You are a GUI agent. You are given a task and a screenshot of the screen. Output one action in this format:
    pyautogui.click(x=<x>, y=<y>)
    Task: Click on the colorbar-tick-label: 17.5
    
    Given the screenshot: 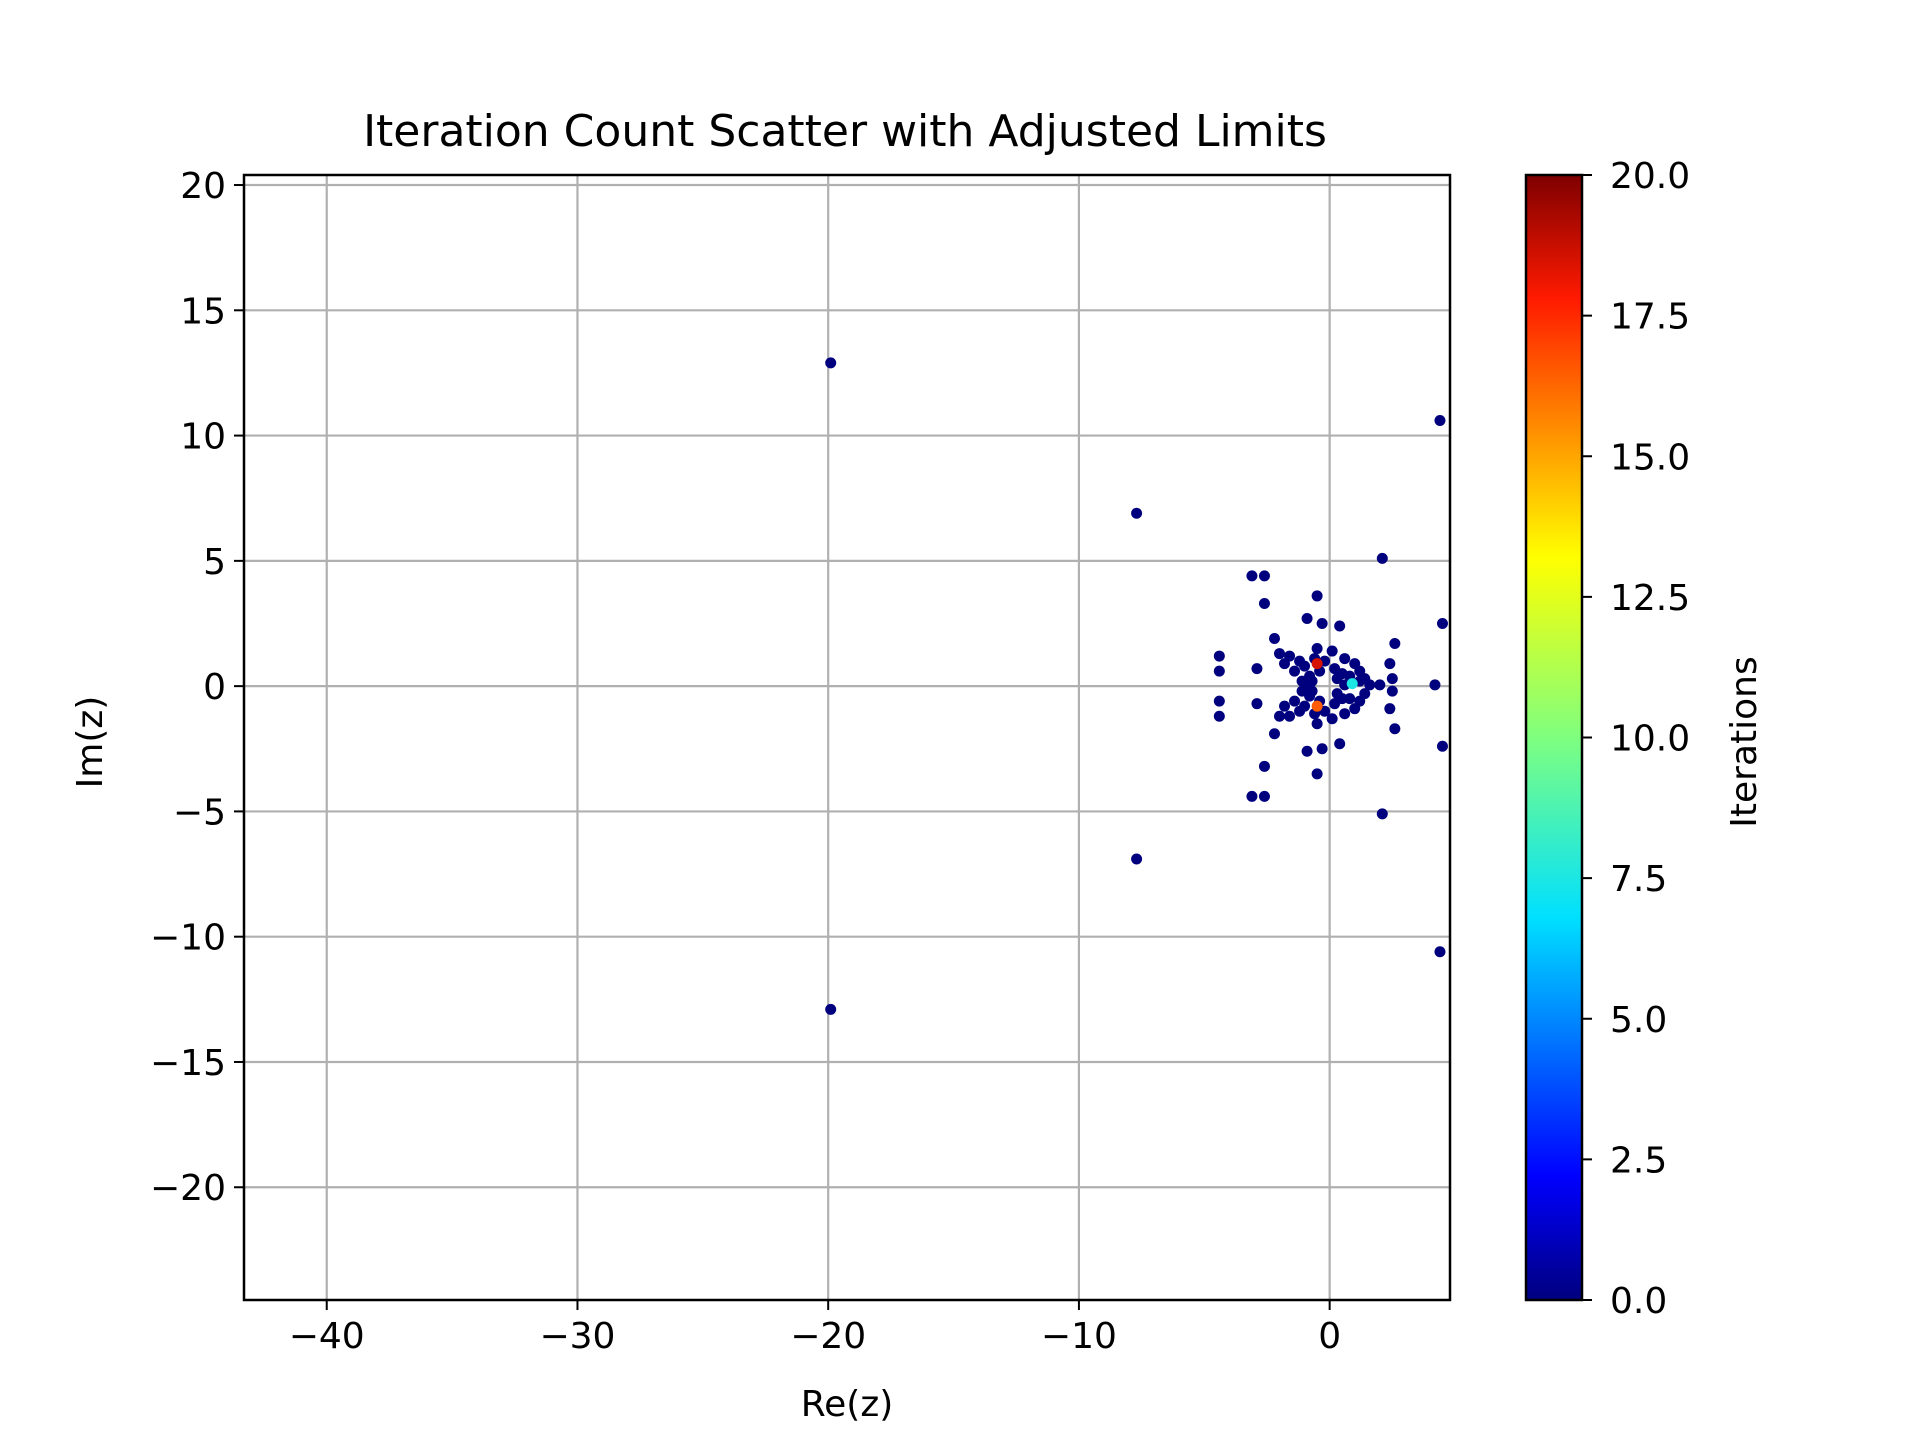 What is the action you would take?
    pyautogui.click(x=1650, y=317)
    